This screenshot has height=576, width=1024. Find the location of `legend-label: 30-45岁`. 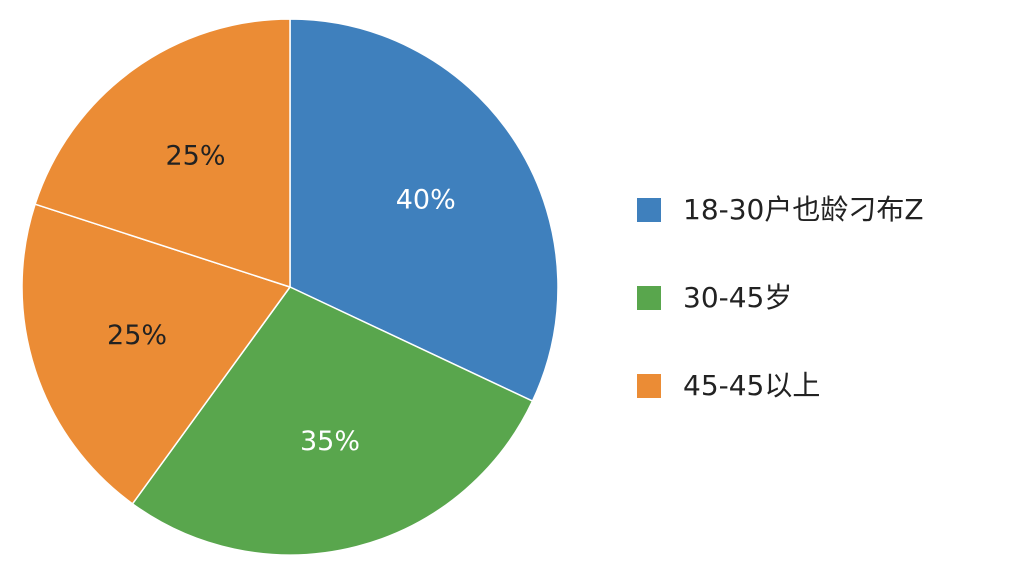

legend-label: 30-45岁 is located at coordinates (737, 297).